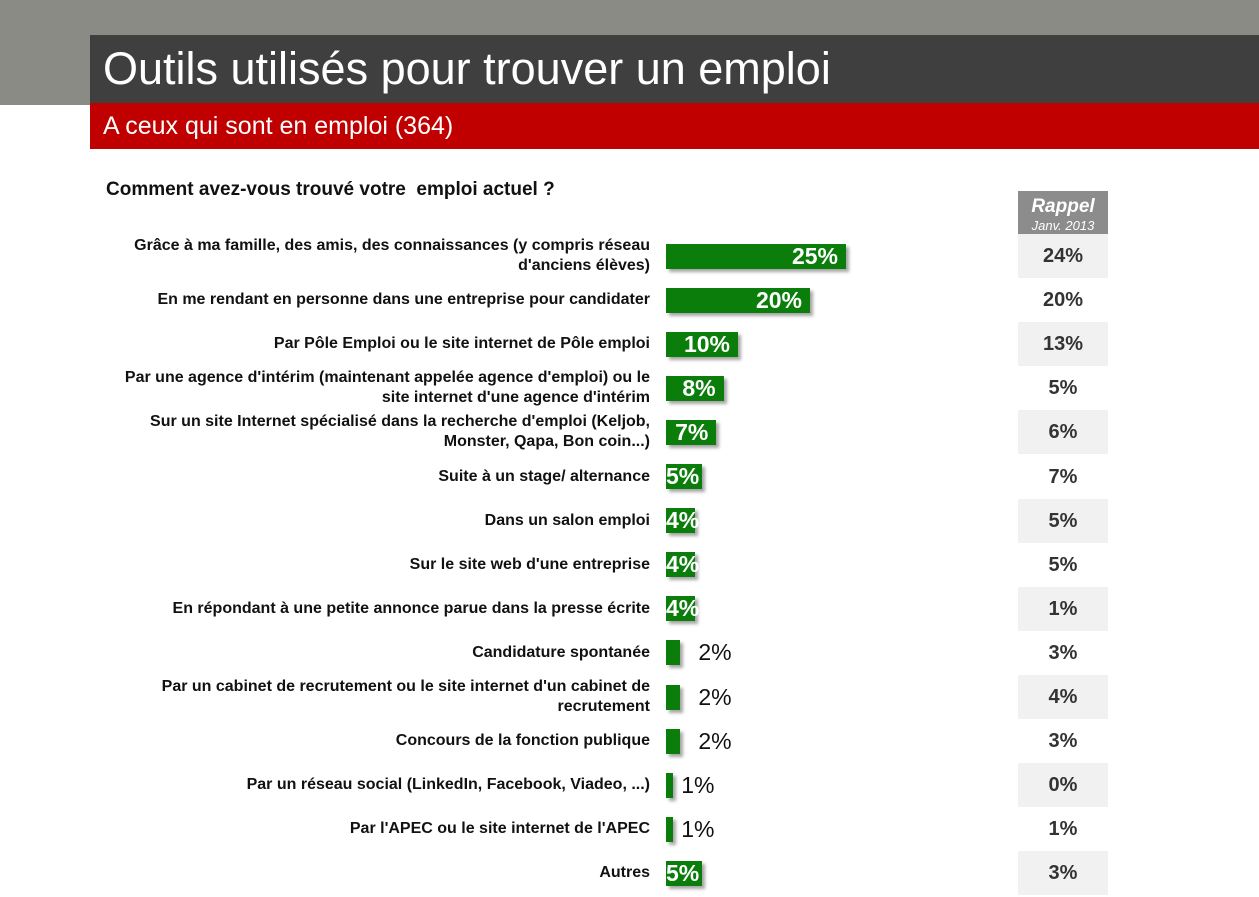  I want to click on rappel-header: Rappel Janv. 2013, so click(1063, 215).